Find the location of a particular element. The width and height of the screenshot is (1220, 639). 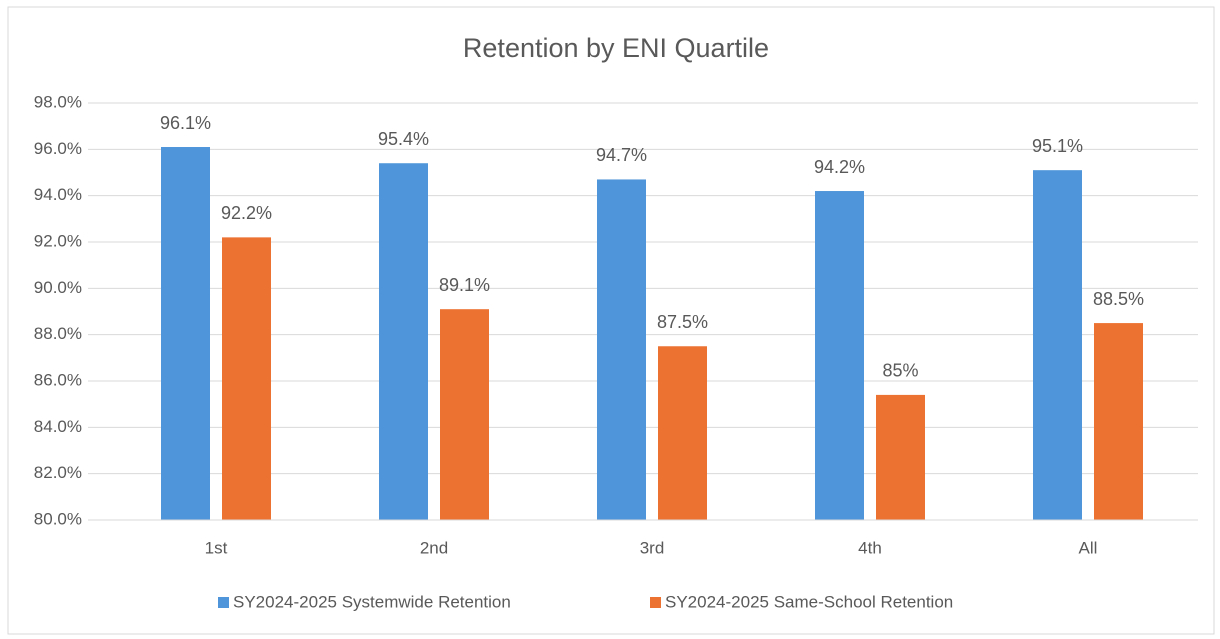

data-label: 85% is located at coordinates (900, 371).